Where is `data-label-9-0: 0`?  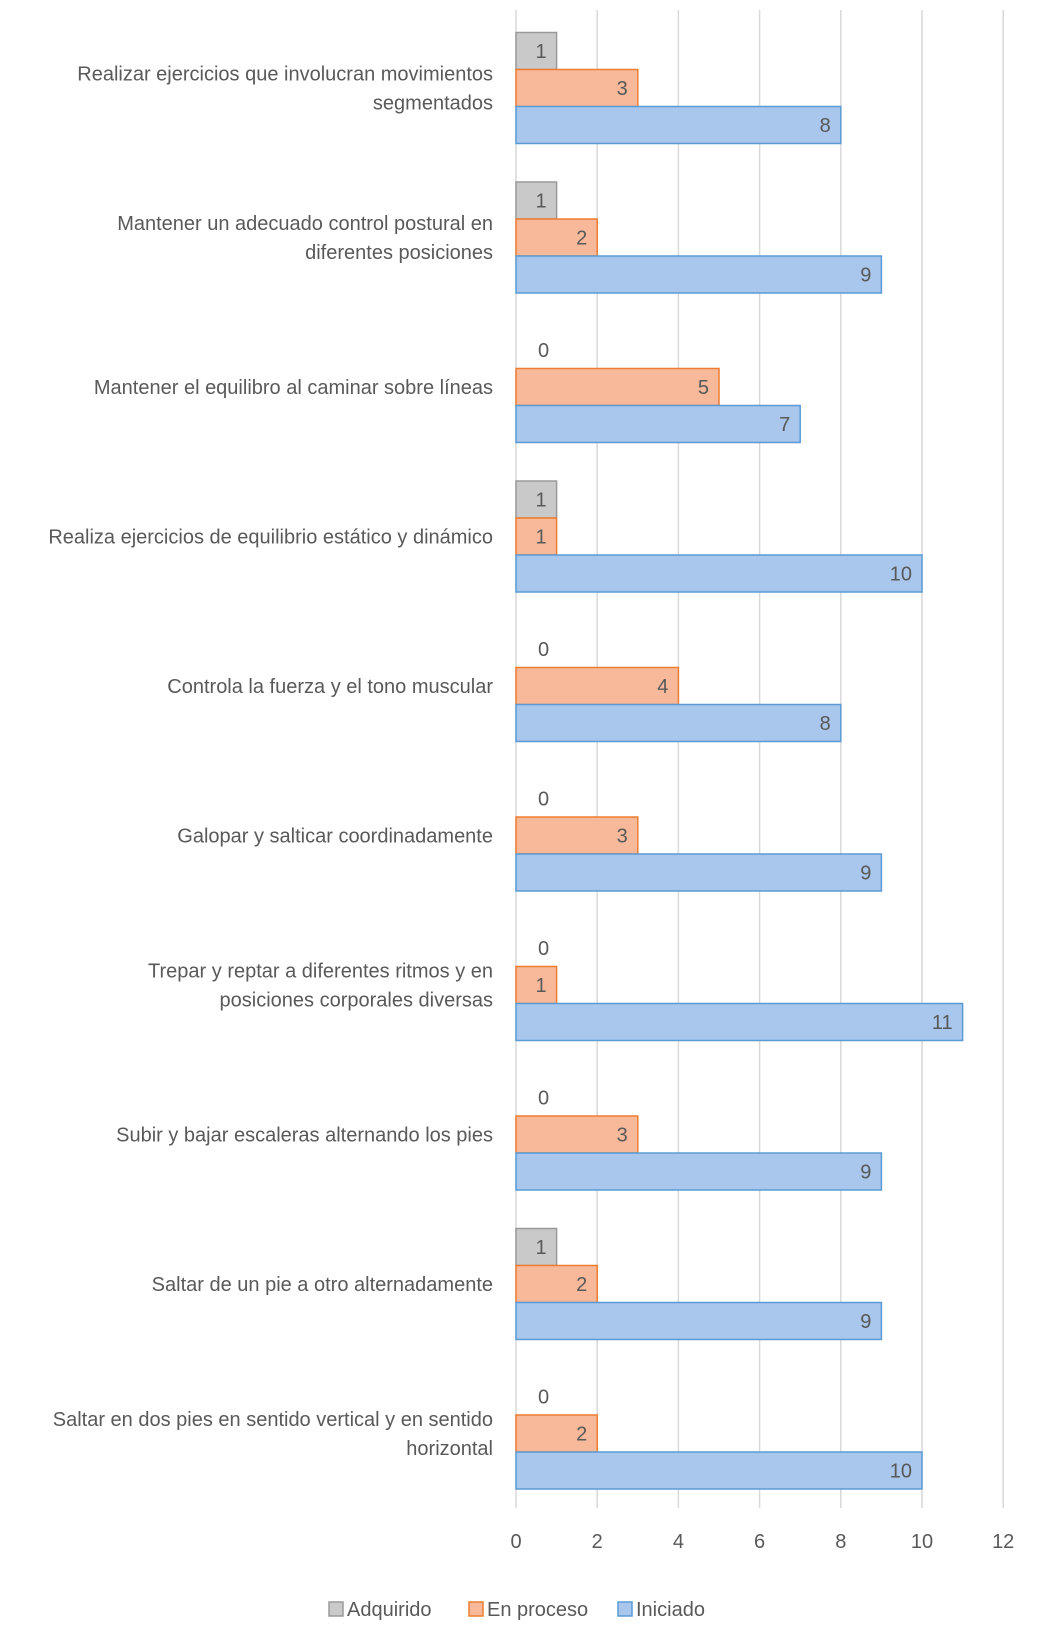
data-label-9-0: 0 is located at coordinates (543, 1398).